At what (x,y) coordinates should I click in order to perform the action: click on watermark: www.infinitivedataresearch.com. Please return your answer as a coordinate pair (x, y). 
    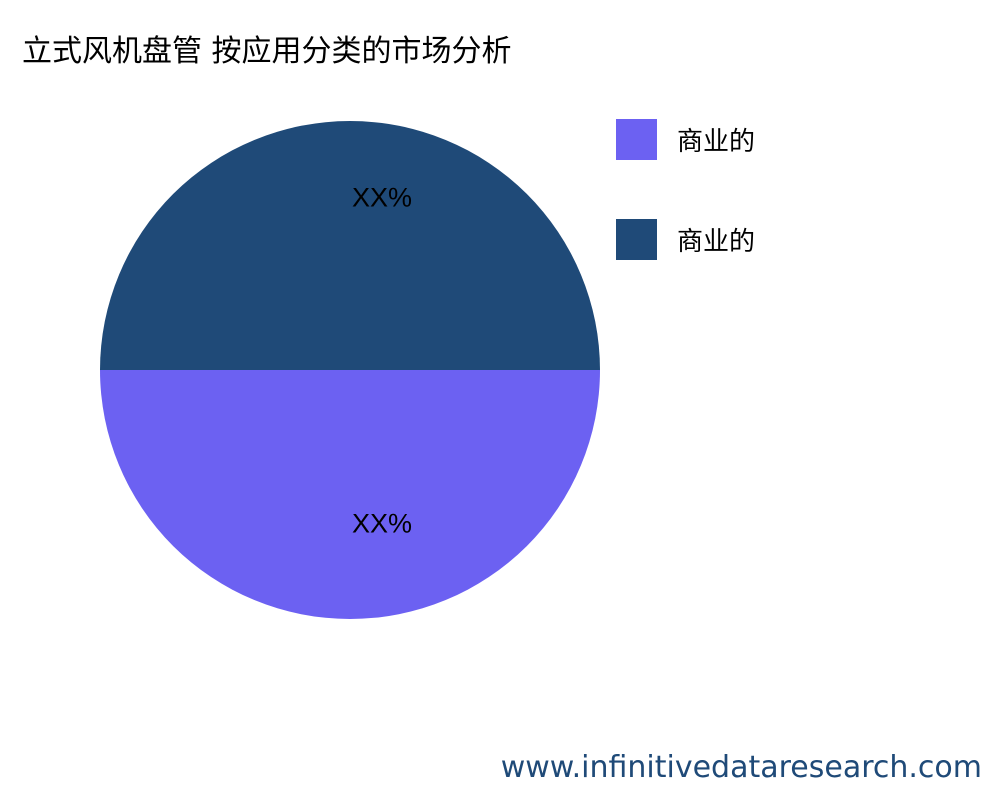
    Looking at the image, I should click on (741, 767).